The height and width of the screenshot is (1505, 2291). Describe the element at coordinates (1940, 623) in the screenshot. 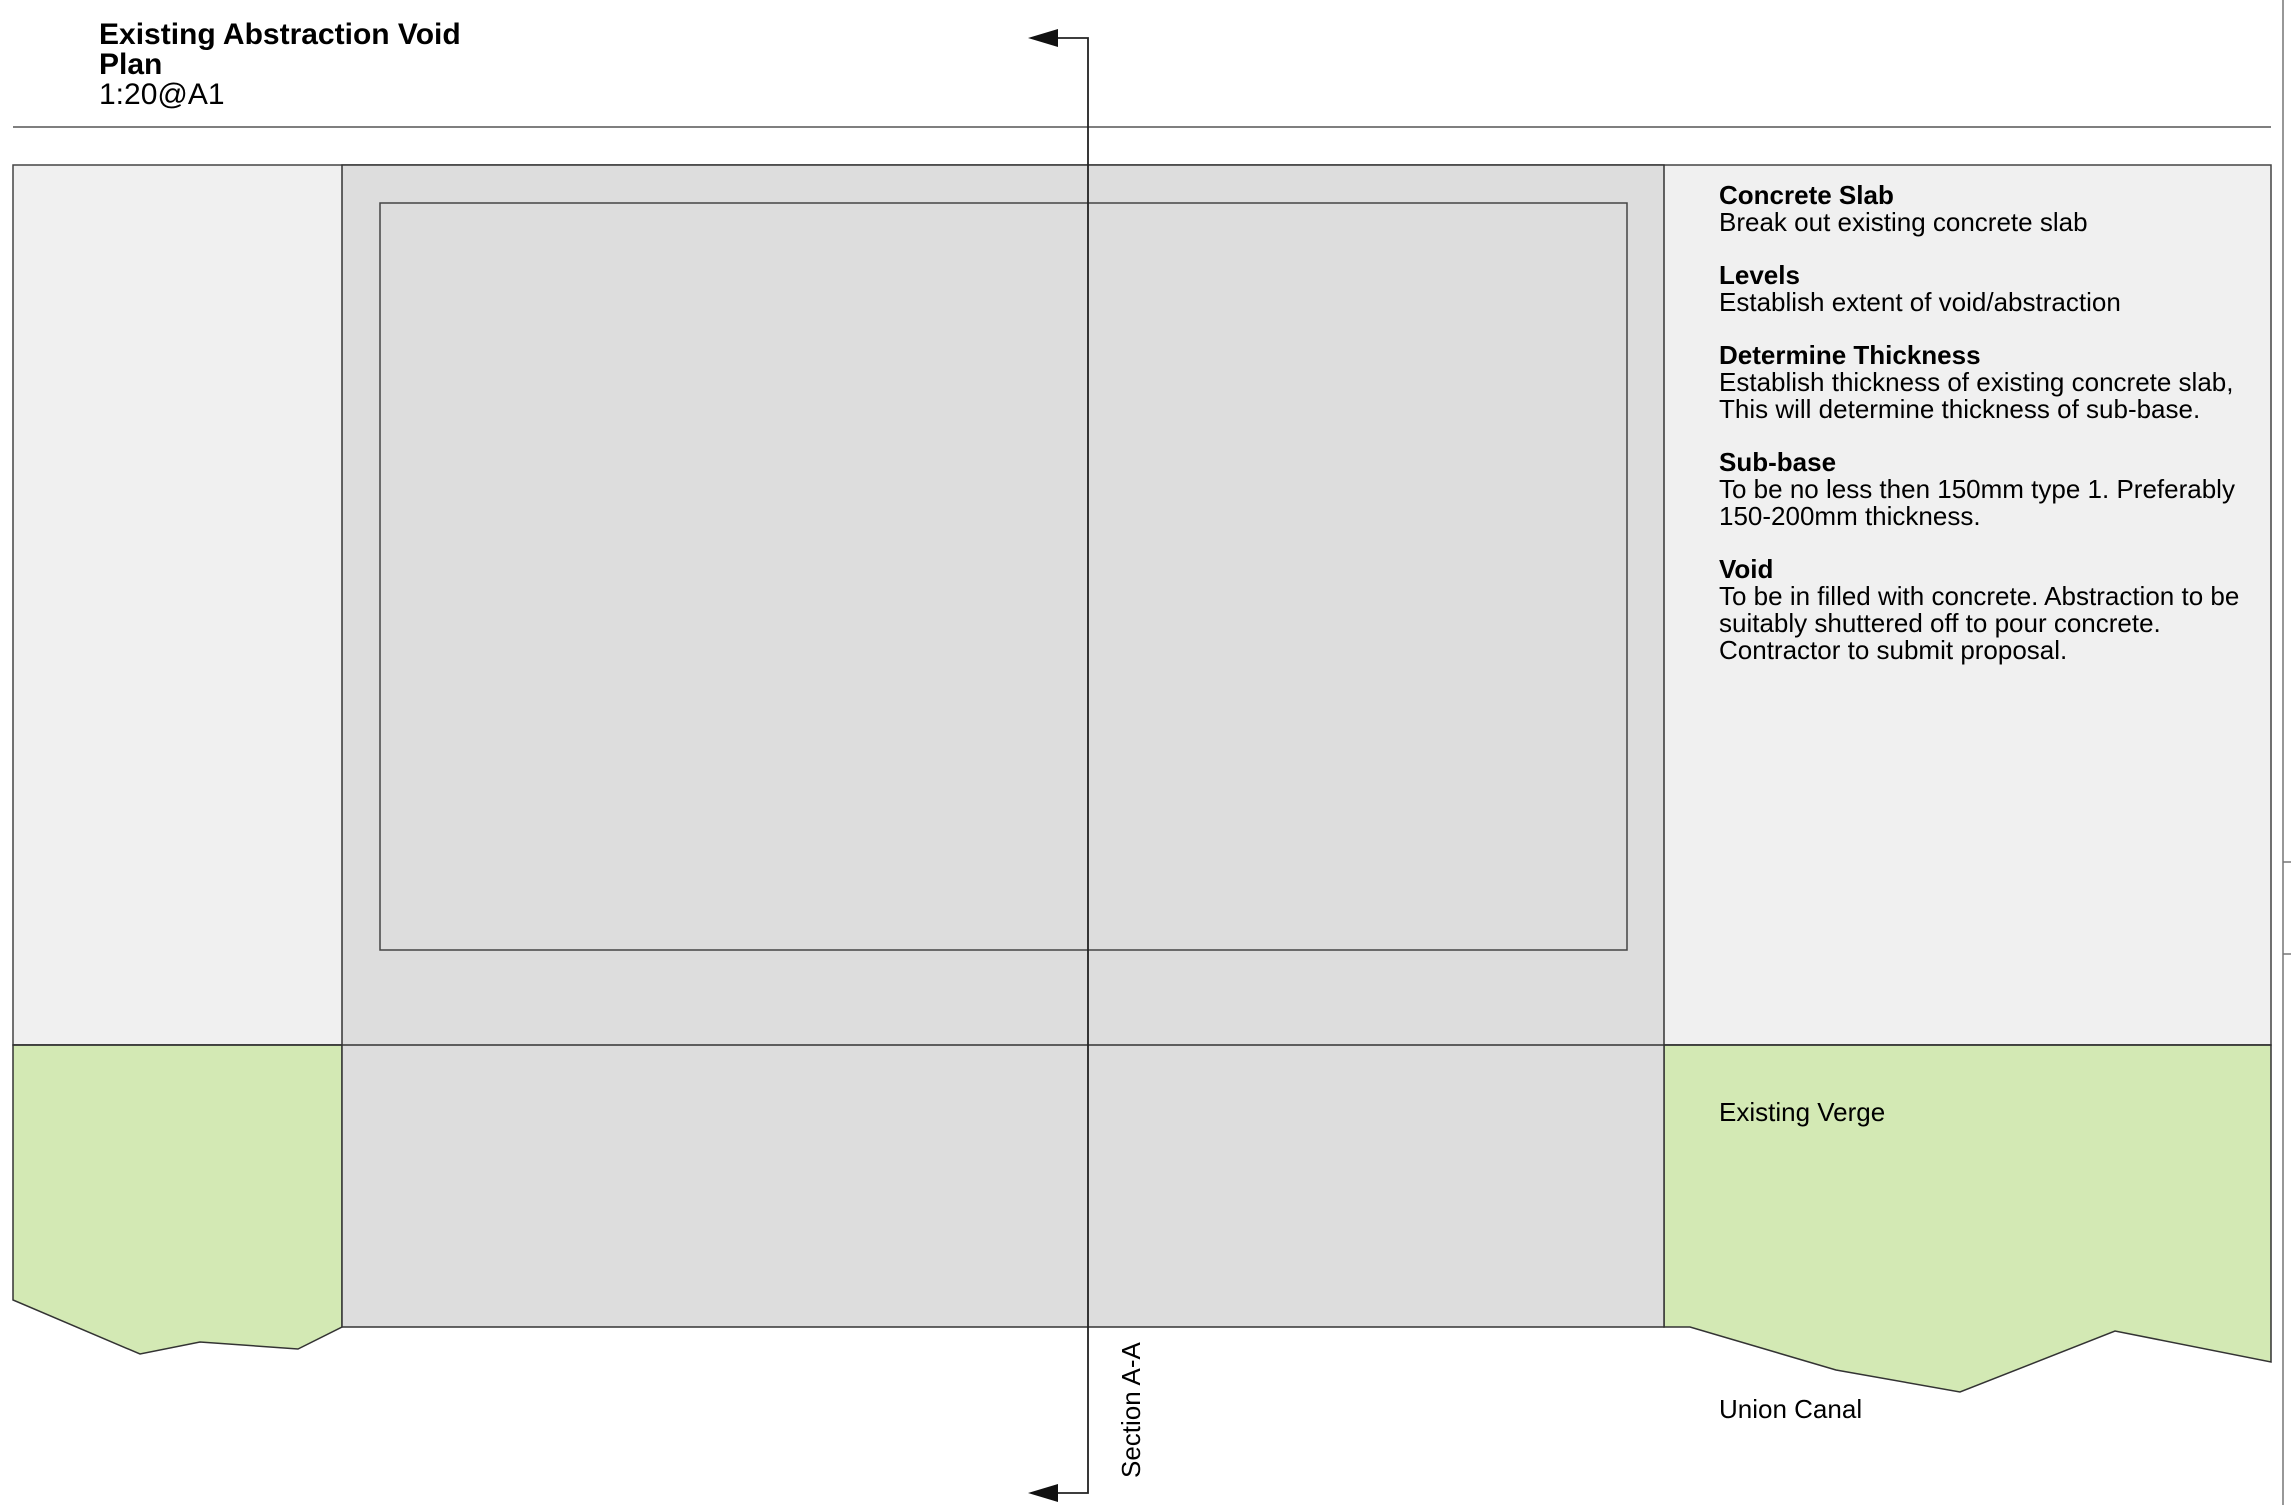

I see `note-text: suitably shuttered off to pour concrete.` at that location.